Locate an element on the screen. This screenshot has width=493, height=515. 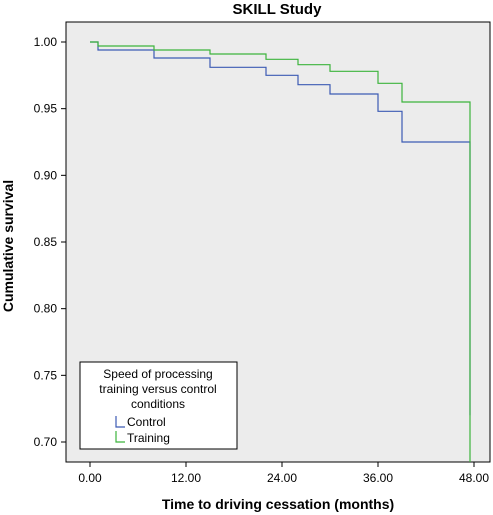
x-tick-label: 36.00 is located at coordinates (378, 478).